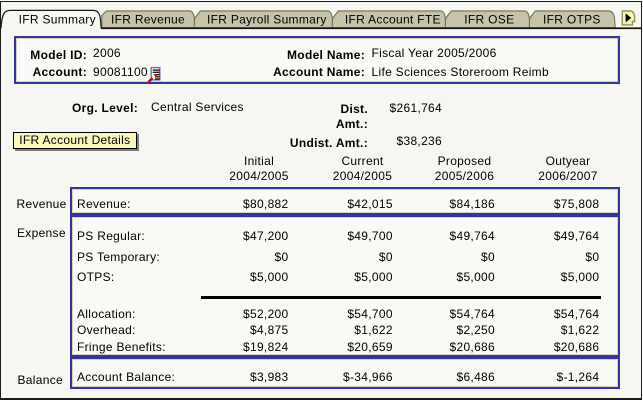  I want to click on svg-text: IFR Revenue, so click(148, 20).